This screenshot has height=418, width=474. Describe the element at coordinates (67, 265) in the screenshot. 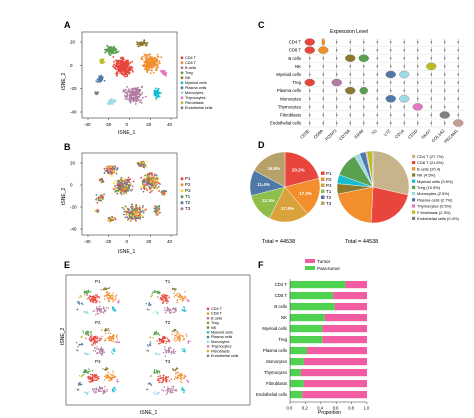

I see `panel-letter-e: E` at that location.